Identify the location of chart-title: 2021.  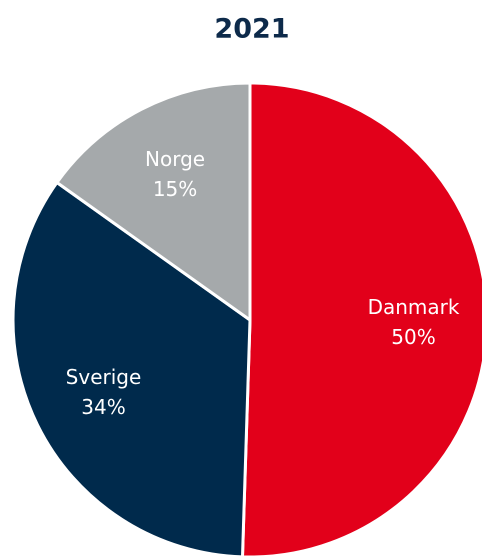
(251, 29).